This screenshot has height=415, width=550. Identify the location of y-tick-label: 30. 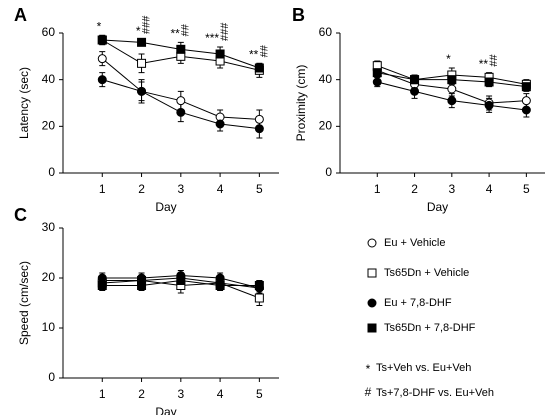
(49, 227).